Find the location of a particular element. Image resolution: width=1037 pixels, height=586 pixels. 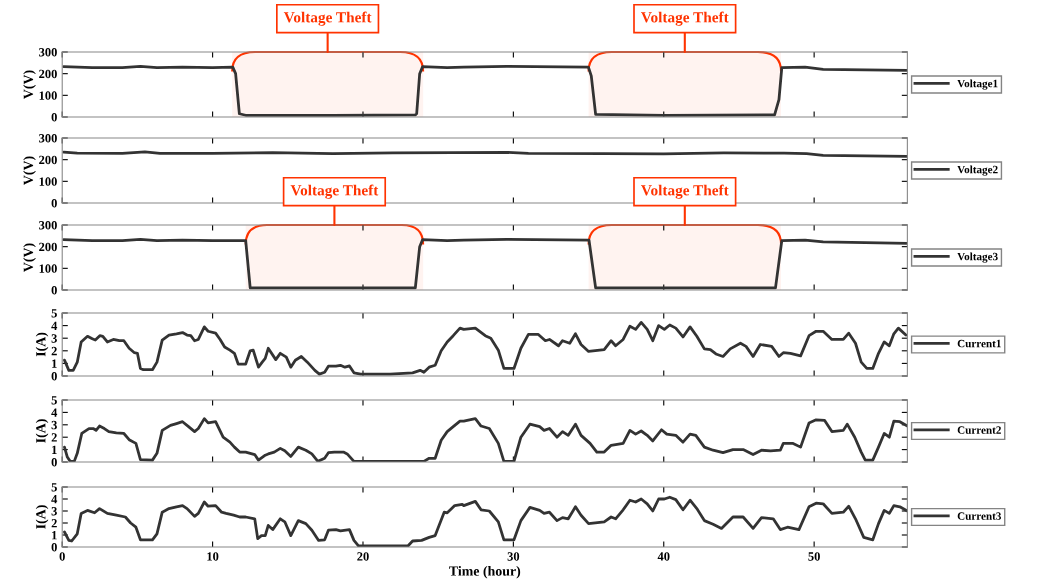

text: Current3 is located at coordinates (979, 516).